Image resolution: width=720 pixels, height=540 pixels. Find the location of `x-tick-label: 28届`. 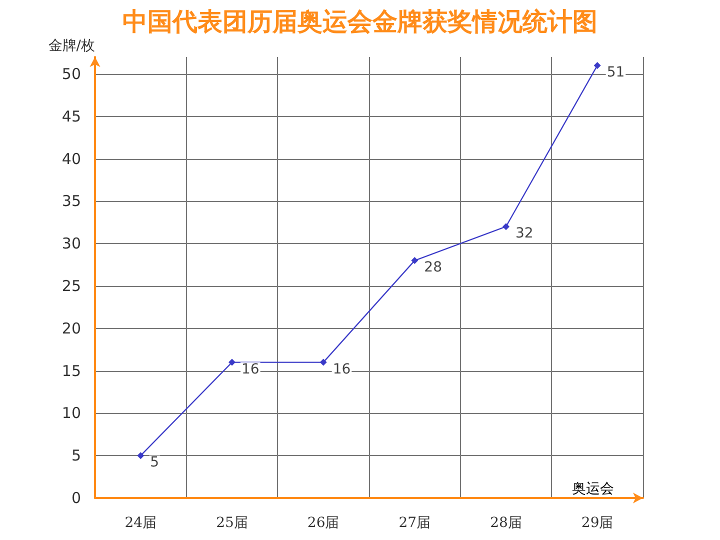

x-tick-label: 28届 is located at coordinates (506, 523).